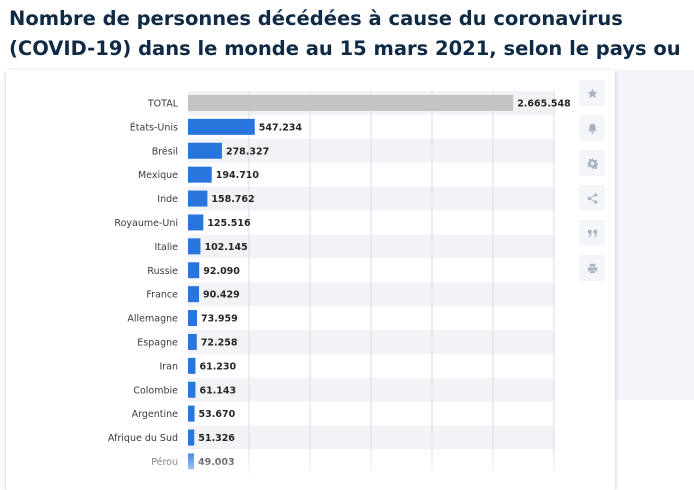  What do you see at coordinates (216, 462) in the screenshot?
I see `value-label: 49.003` at bounding box center [216, 462].